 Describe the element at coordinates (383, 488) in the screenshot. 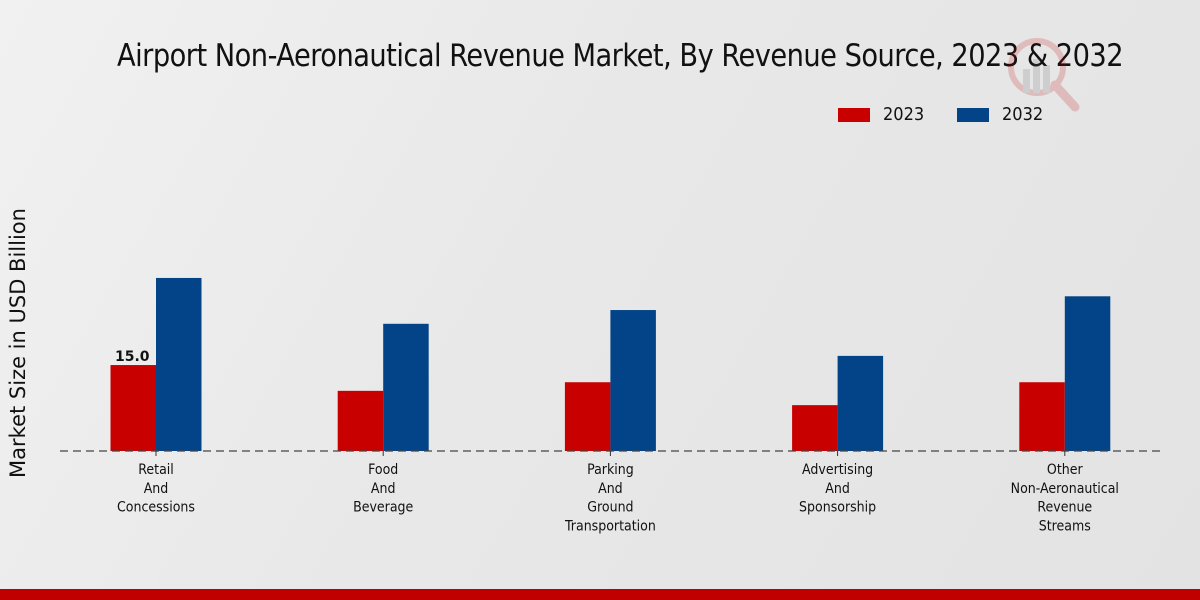

I see `x-tick-label-1: Food And Beverage` at that location.